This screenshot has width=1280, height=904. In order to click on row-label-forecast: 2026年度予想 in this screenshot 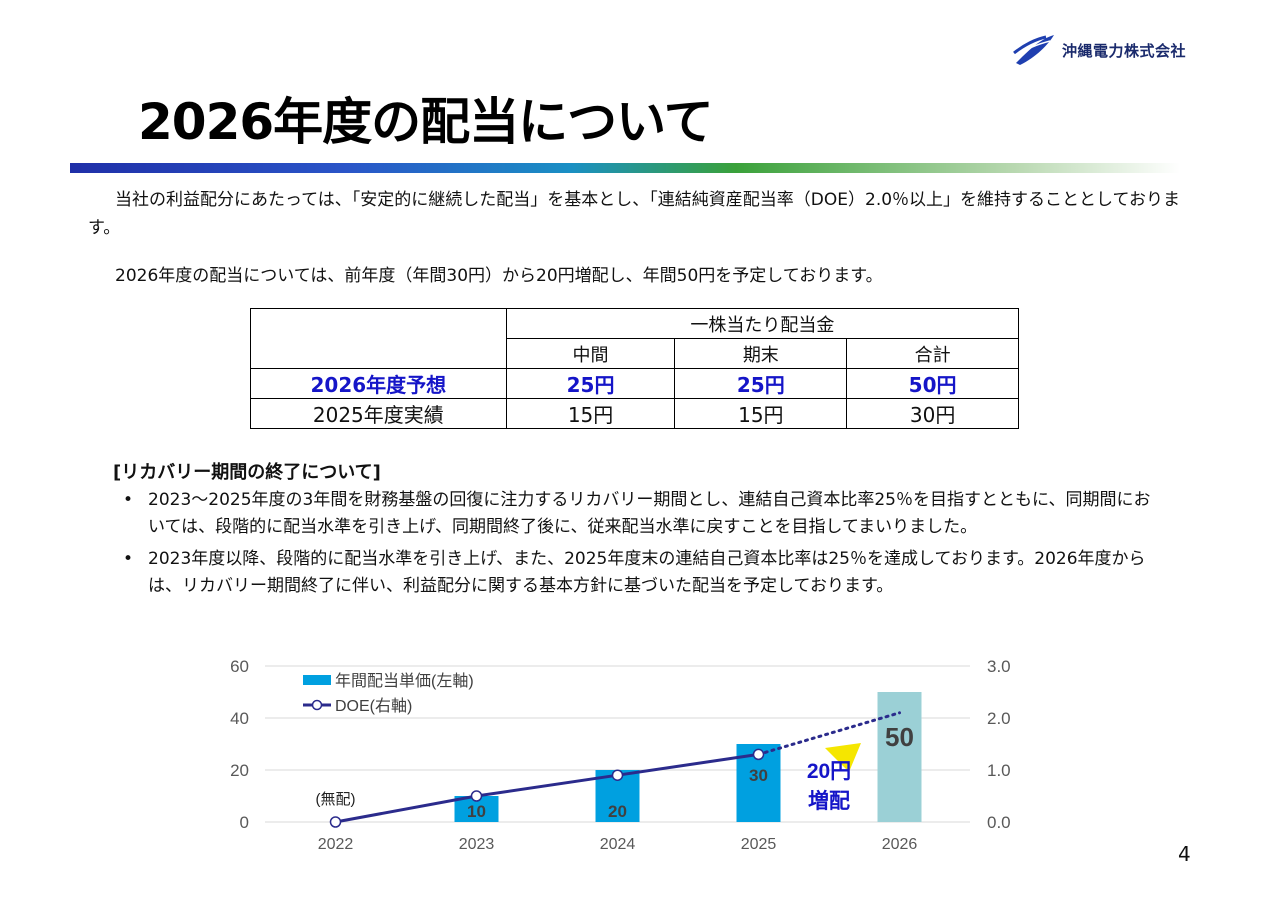, I will do `click(378, 383)`.